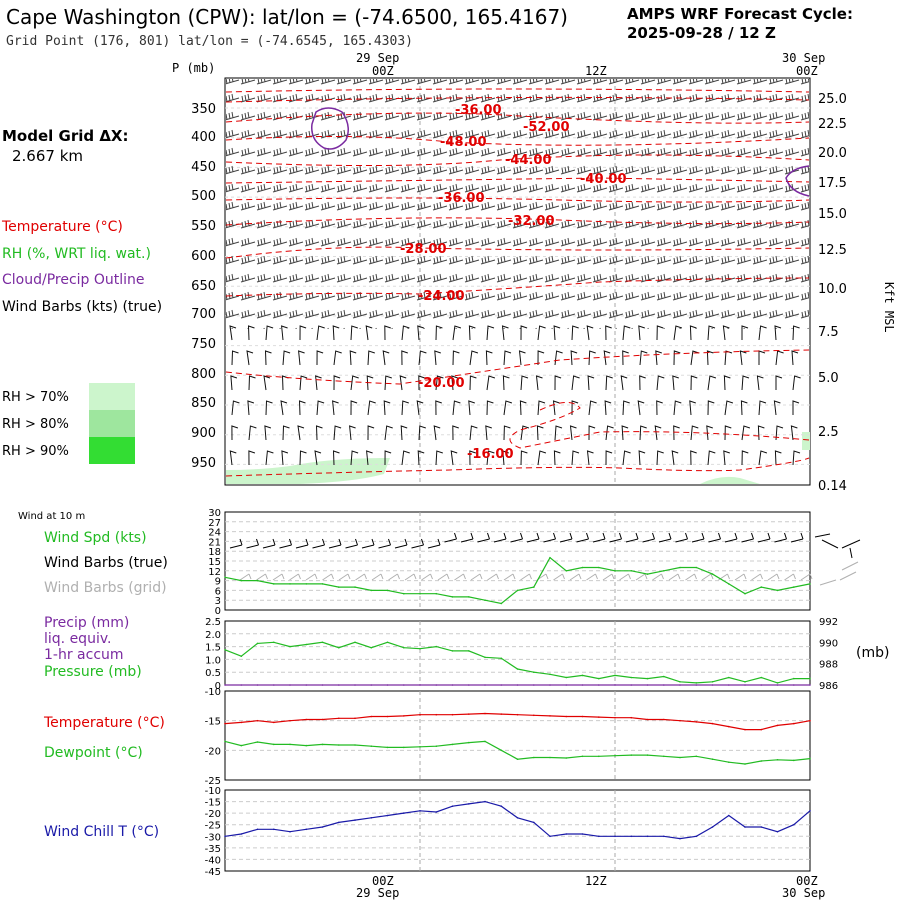 The image size is (900, 905). What do you see at coordinates (213, 692) in the screenshot?
I see `y-tick-label: -10` at bounding box center [213, 692].